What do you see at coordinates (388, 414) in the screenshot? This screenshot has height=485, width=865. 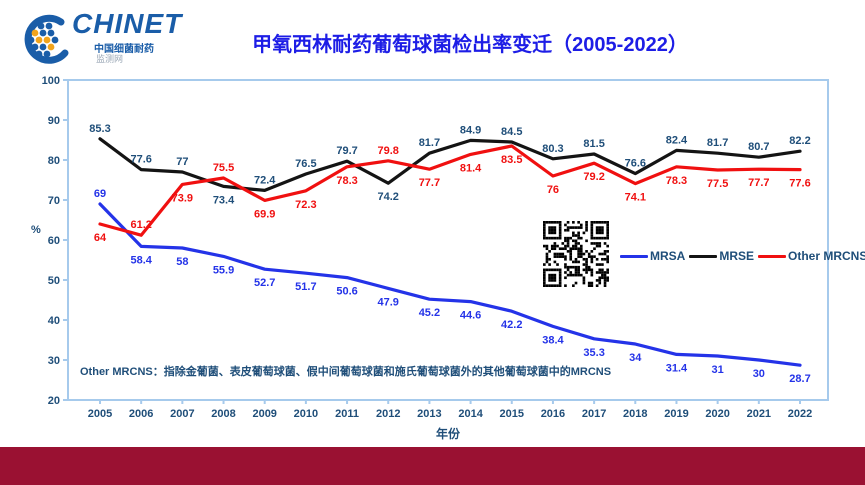 I see `svg-text: 2012` at bounding box center [388, 414].